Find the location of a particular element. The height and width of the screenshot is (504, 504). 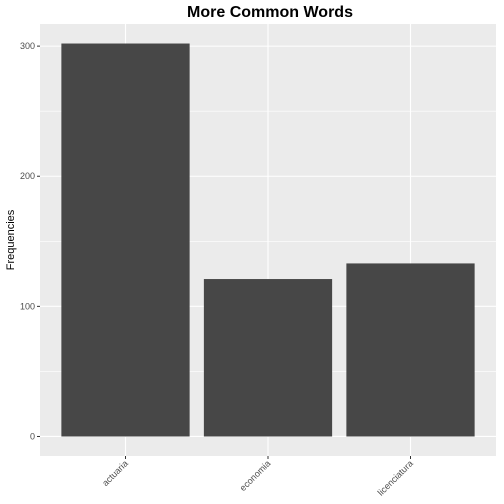

x-tick-label: licenciatura is located at coordinates (395, 477).